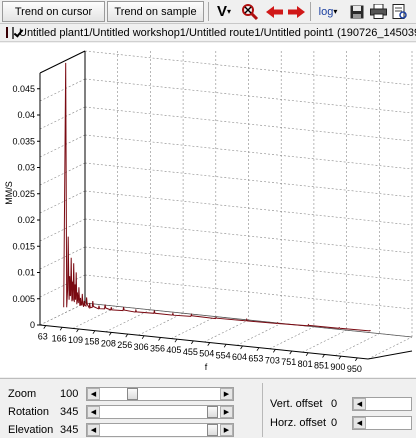  I want to click on x-tick-label: 455, so click(190, 352).